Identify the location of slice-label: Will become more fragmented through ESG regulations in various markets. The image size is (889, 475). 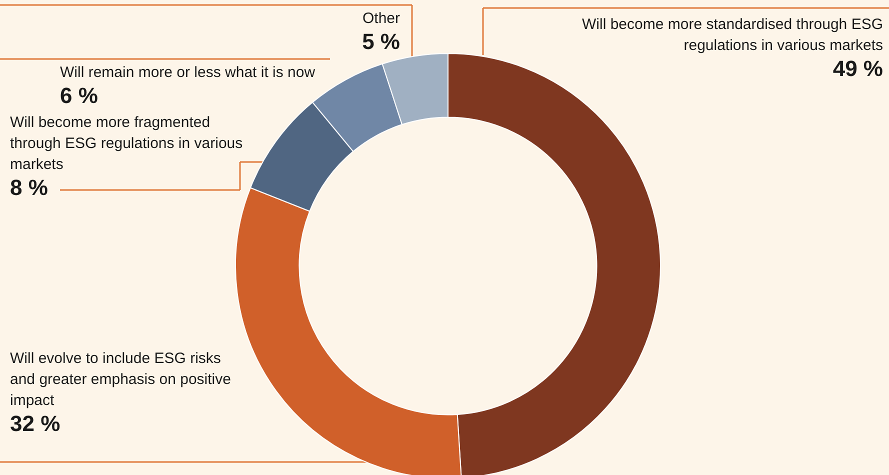
(127, 144).